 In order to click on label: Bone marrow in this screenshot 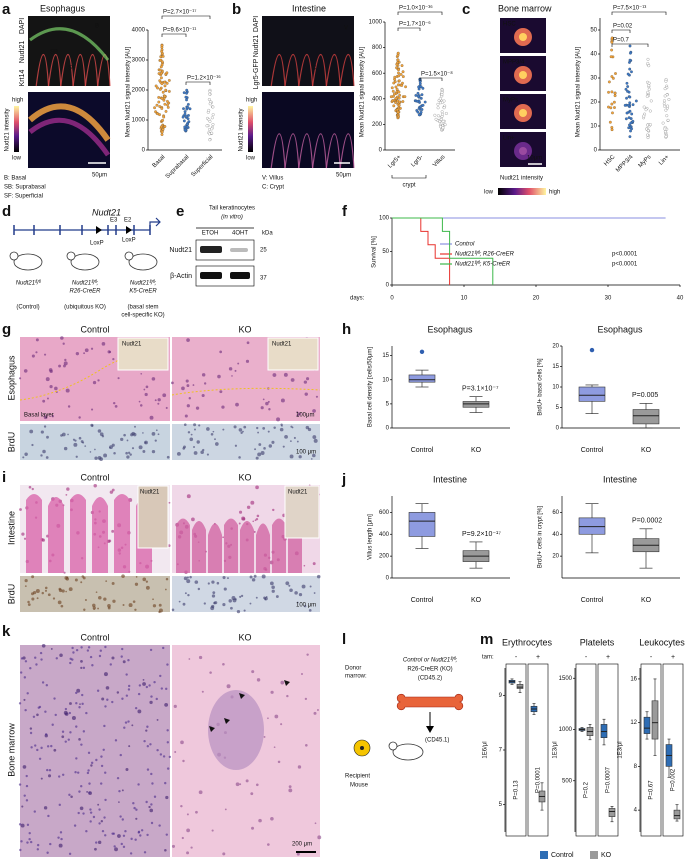, I will do `click(11, 750)`.